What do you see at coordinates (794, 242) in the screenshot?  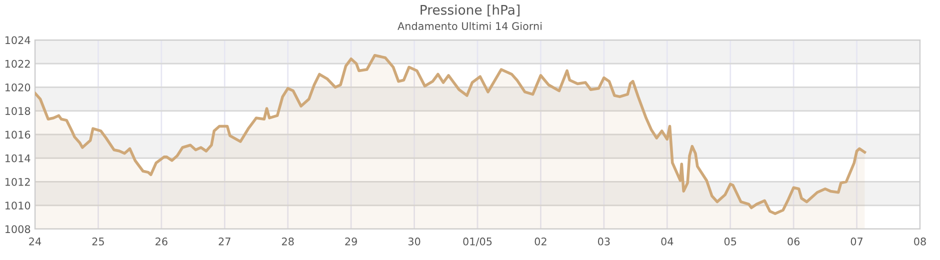 I see `x-tick-label: 06` at bounding box center [794, 242].